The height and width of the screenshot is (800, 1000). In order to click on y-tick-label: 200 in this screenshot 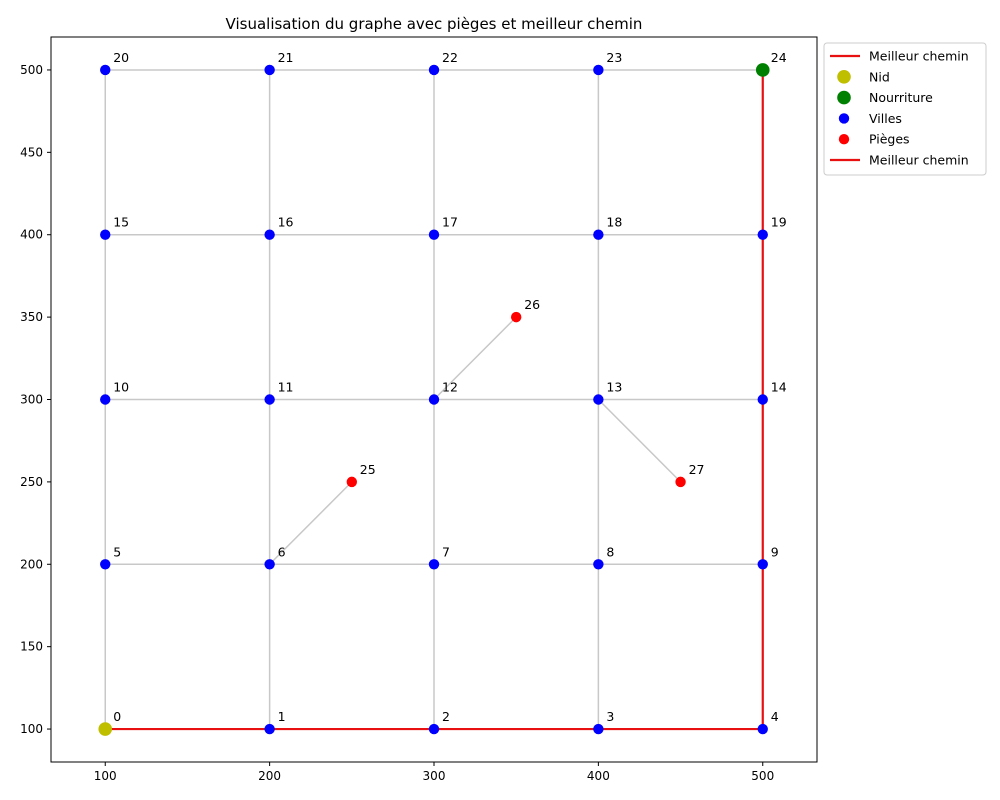, I will do `click(31, 564)`.